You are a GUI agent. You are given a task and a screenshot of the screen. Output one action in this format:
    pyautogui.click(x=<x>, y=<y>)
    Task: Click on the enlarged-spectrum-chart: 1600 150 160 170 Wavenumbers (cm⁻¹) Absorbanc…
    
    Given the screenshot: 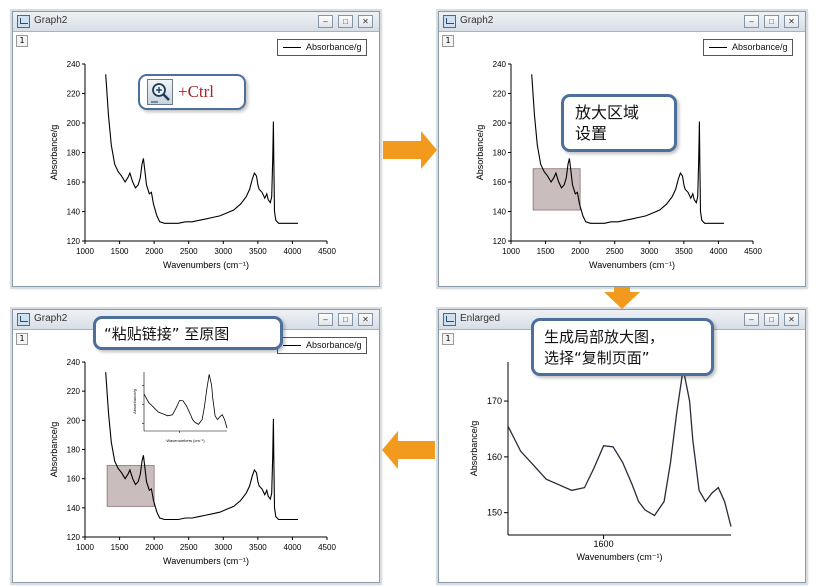 What is the action you would take?
    pyautogui.click(x=600, y=462)
    